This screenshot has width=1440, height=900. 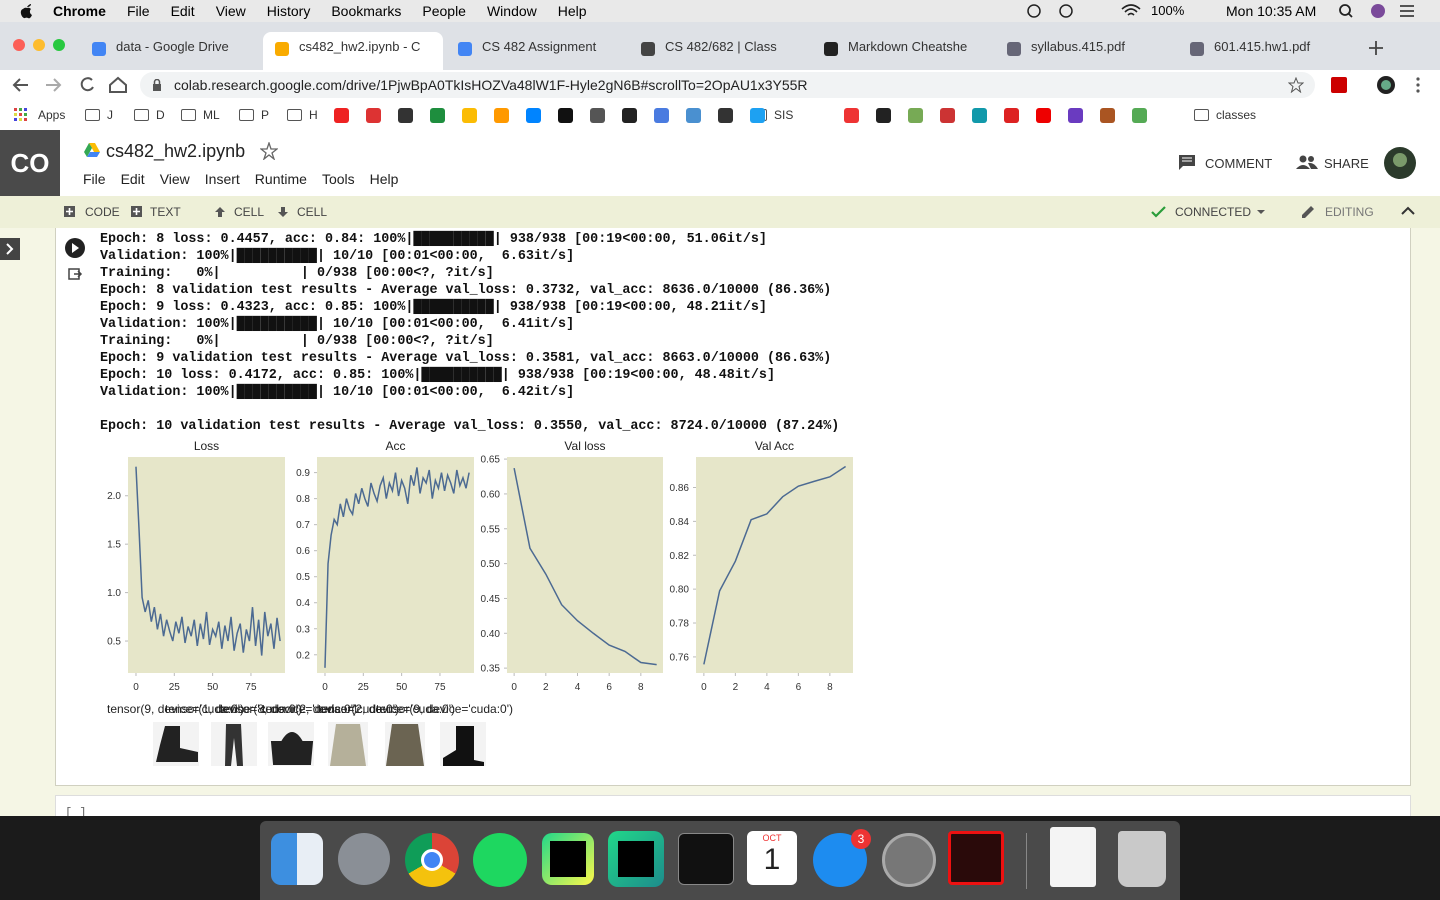 What do you see at coordinates (42, 45) in the screenshot?
I see `window-controls` at bounding box center [42, 45].